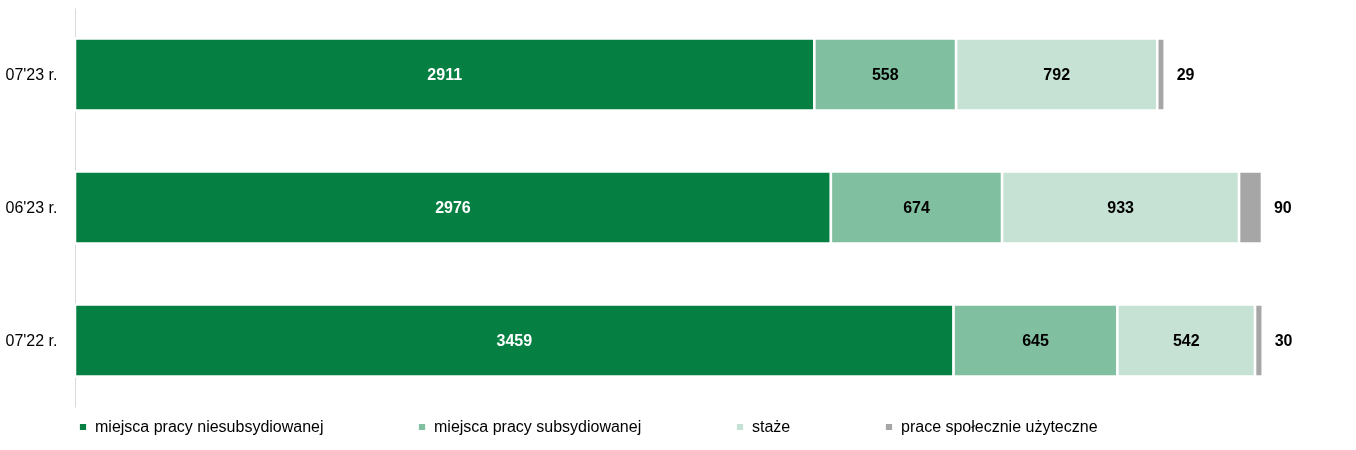 The height and width of the screenshot is (450, 1356). Describe the element at coordinates (1283, 340) in the screenshot. I see `data-label: 30` at that location.